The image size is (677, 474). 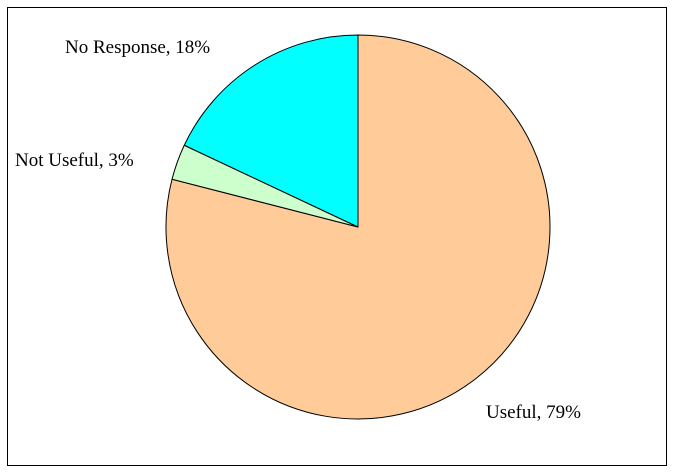 What do you see at coordinates (533, 412) in the screenshot?
I see `slice-label-useful: Useful, 79%` at bounding box center [533, 412].